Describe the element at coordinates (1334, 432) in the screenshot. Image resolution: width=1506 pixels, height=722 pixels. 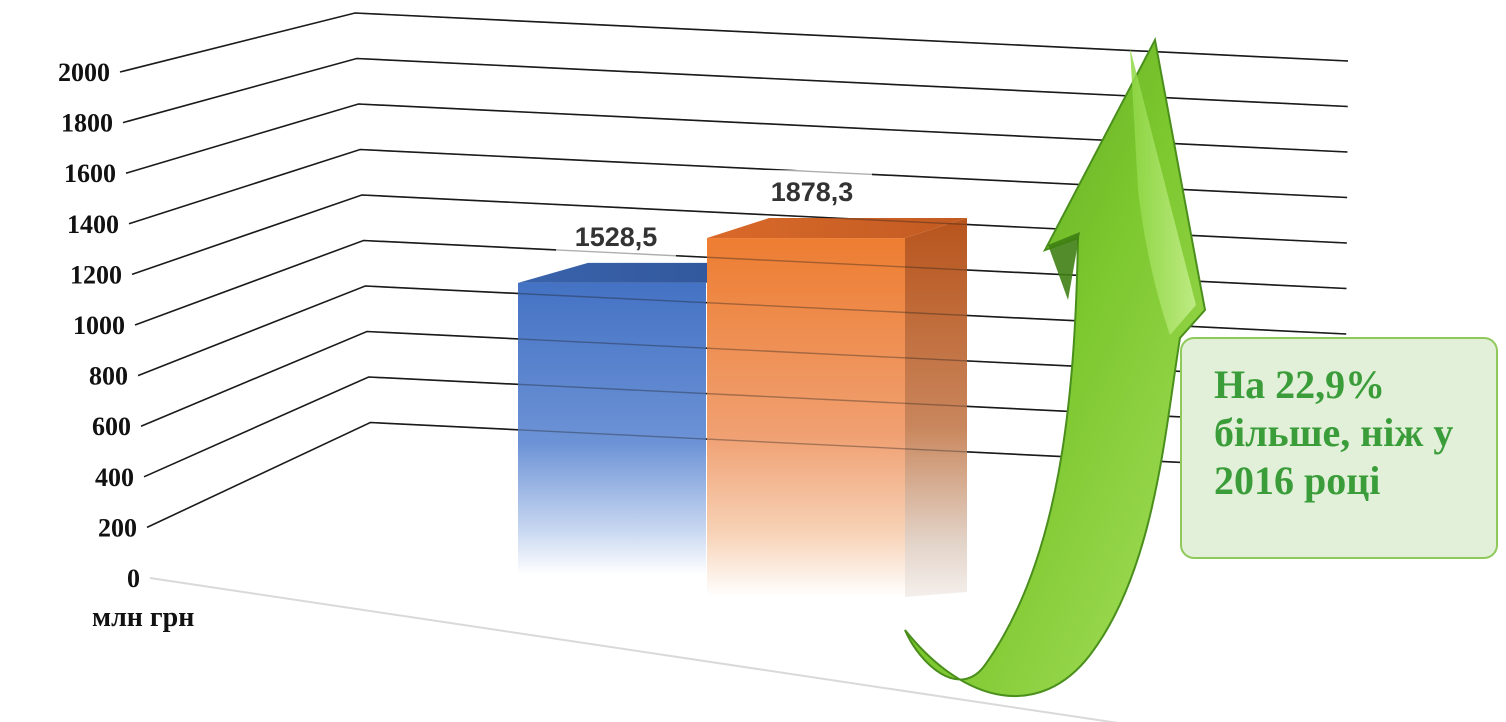
I see `annotation-line-2: більше, ніж у` at that location.